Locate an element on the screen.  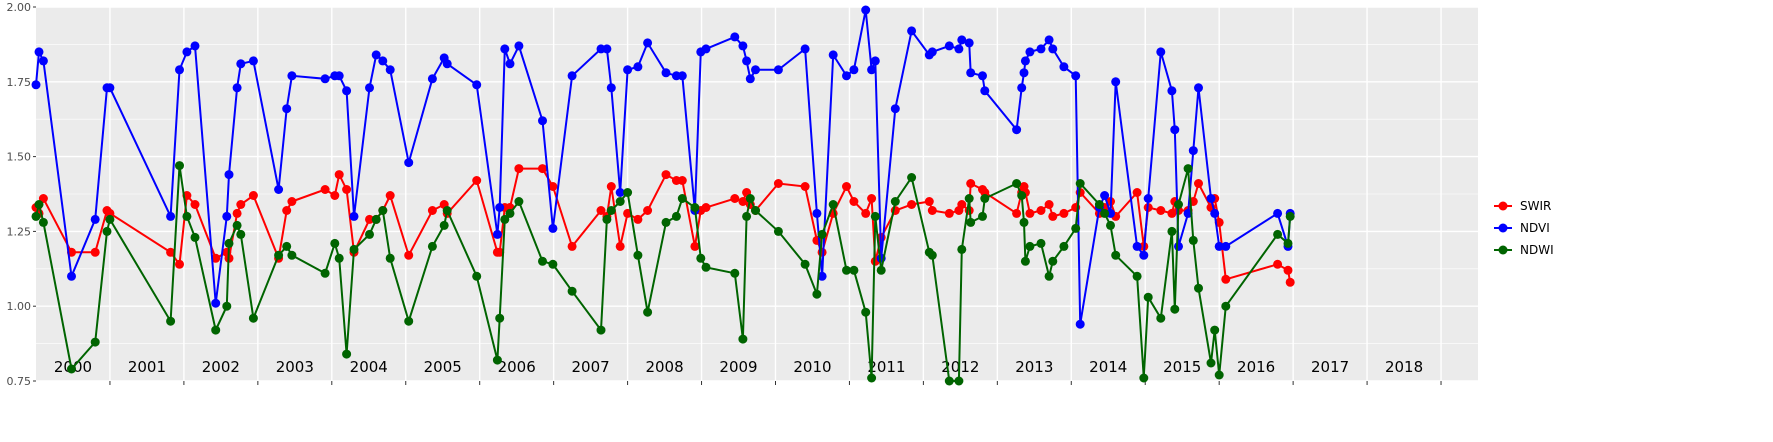
year-label: 2016 is located at coordinates (1256, 367).